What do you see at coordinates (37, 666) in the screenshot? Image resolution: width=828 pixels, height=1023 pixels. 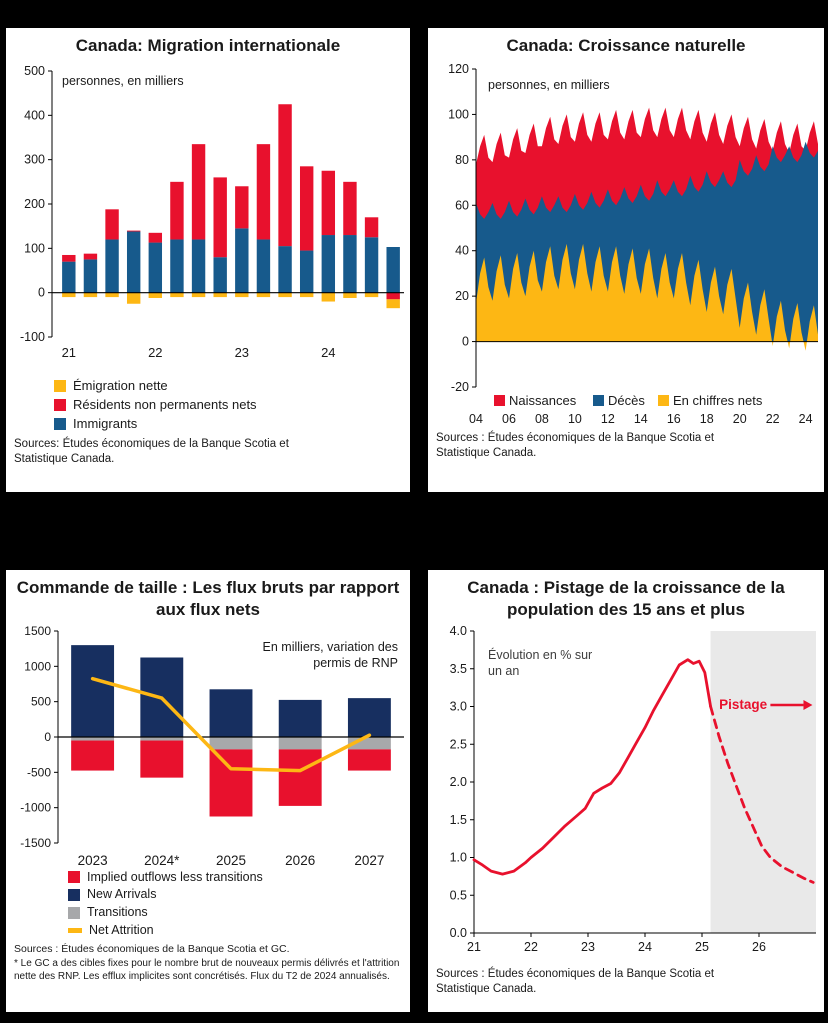 I see `svg-text: 1000` at bounding box center [37, 666].